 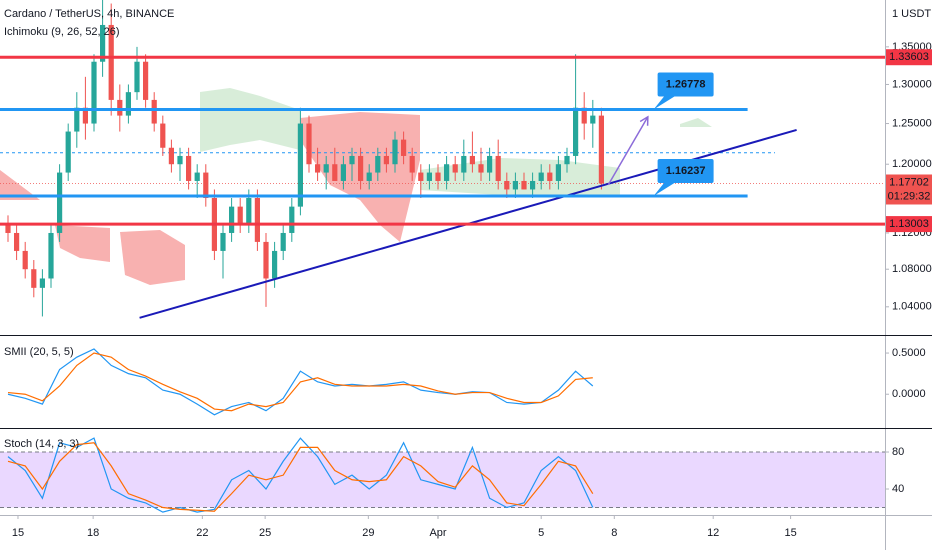 What do you see at coordinates (541, 533) in the screenshot?
I see `x-tick-label: 5` at bounding box center [541, 533].